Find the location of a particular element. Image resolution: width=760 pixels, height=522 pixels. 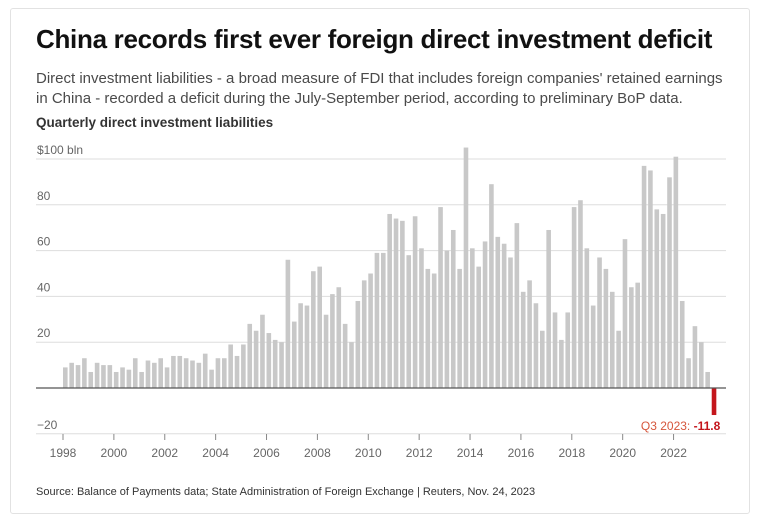

y-tick-label: −20 is located at coordinates (47, 425).